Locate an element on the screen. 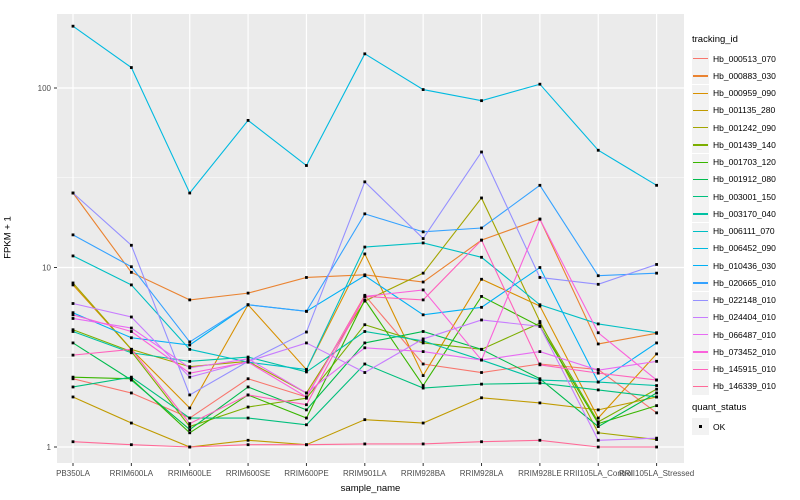 This screenshot has height=500, width=800. legend-item-Hb_003001_150: Hb_003001_150 is located at coordinates (734, 196).